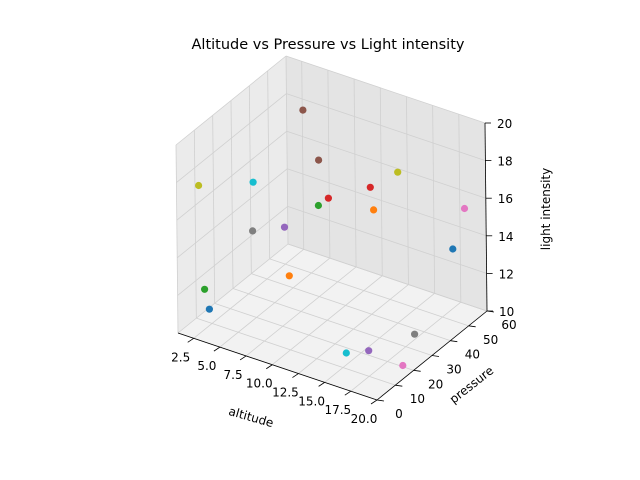 This screenshot has height=480, width=640. What do you see at coordinates (206, 366) in the screenshot?
I see `x-tick-label: 5.0` at bounding box center [206, 366].